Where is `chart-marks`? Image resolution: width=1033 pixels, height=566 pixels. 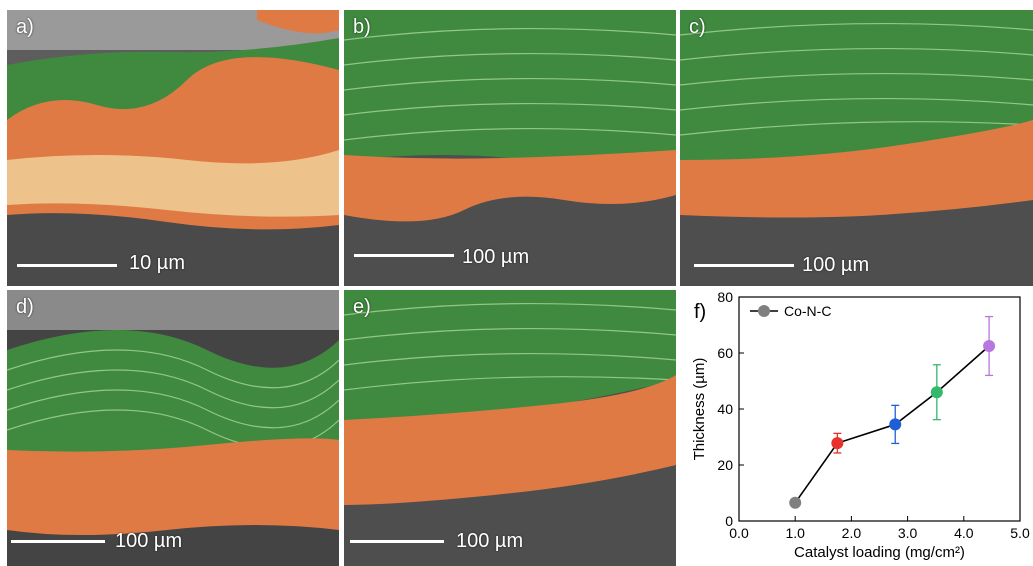
chart-marks is located at coordinates (892, 412).